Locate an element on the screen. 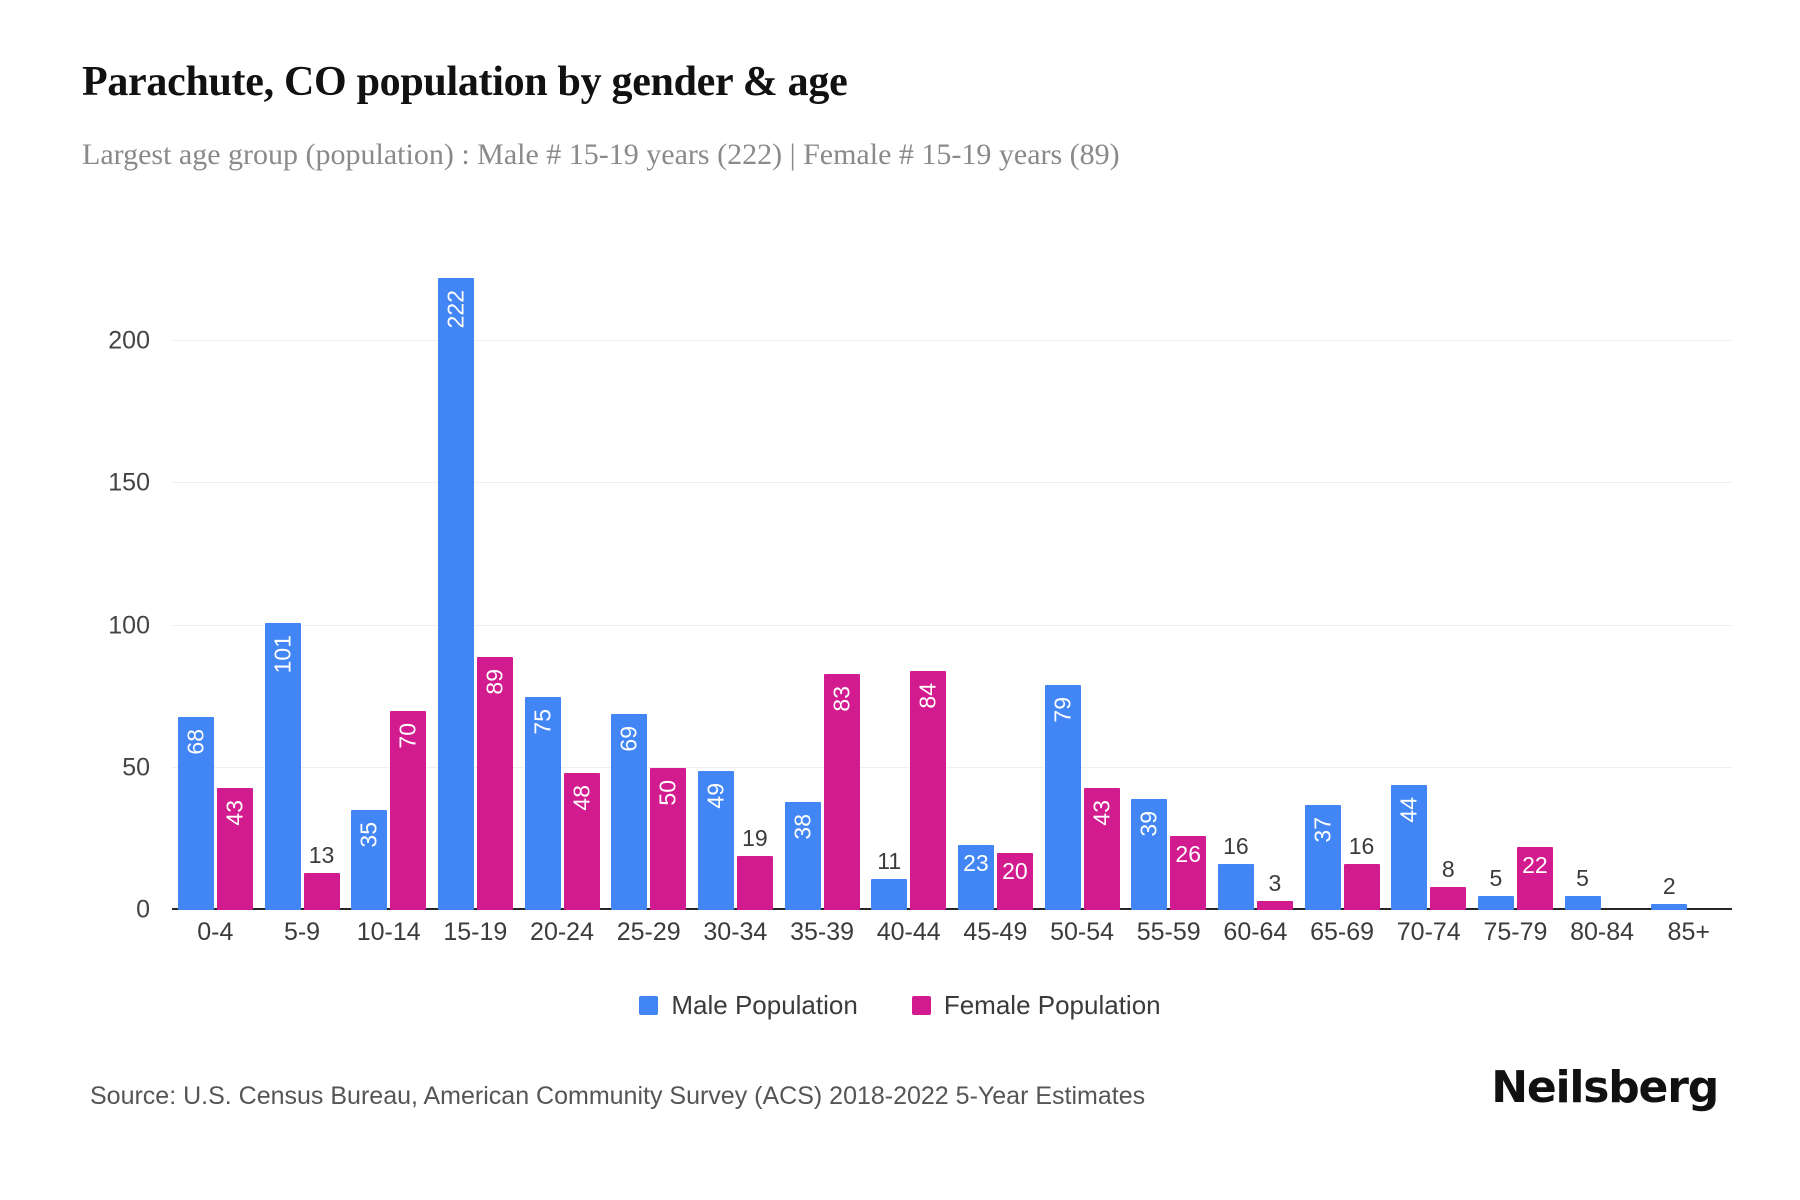 This screenshot has width=1800, height=1200. x-axis-tick-label: 75-79 is located at coordinates (1515, 932).